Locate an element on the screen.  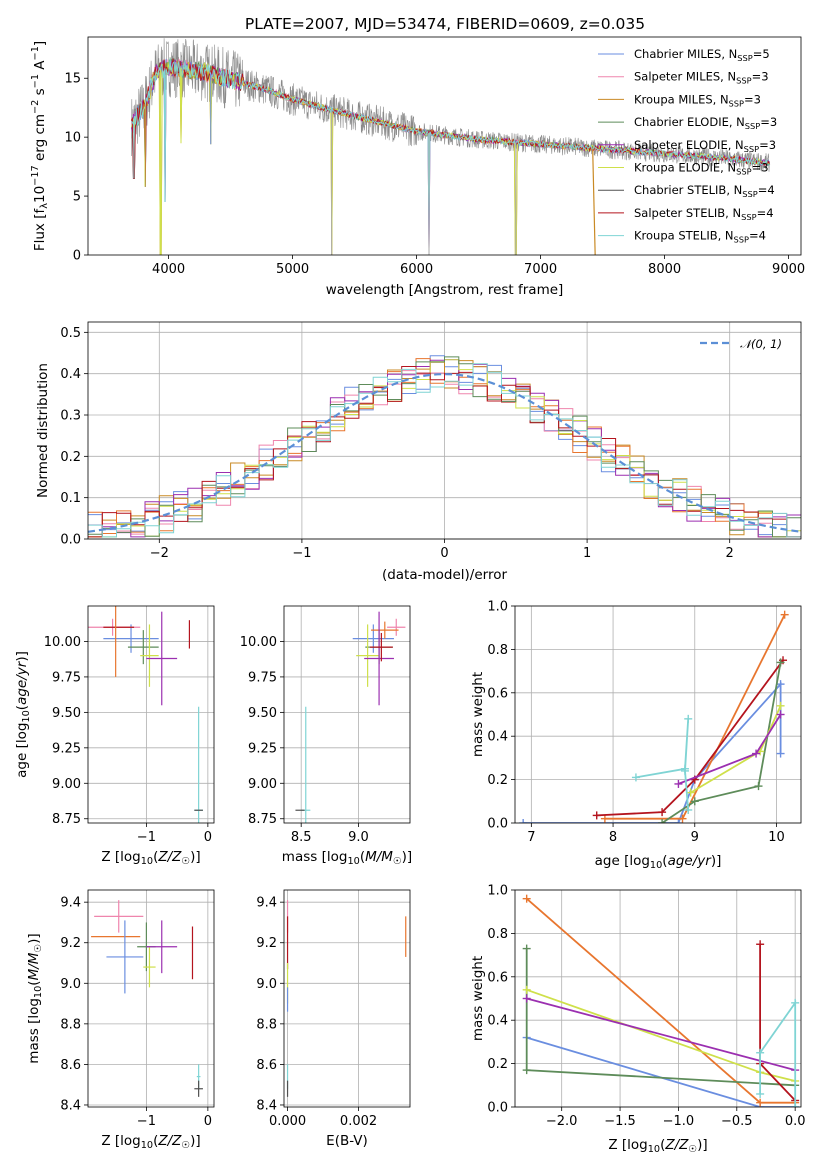
x-tick-label: 0.000 is located at coordinates (287, 1121).